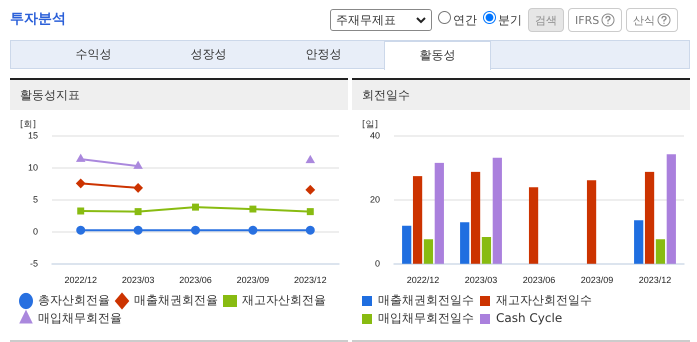 This screenshot has height=342, width=697. Describe the element at coordinates (544, 300) in the screenshot. I see `legend-label: 재고자산회전일수` at that location.